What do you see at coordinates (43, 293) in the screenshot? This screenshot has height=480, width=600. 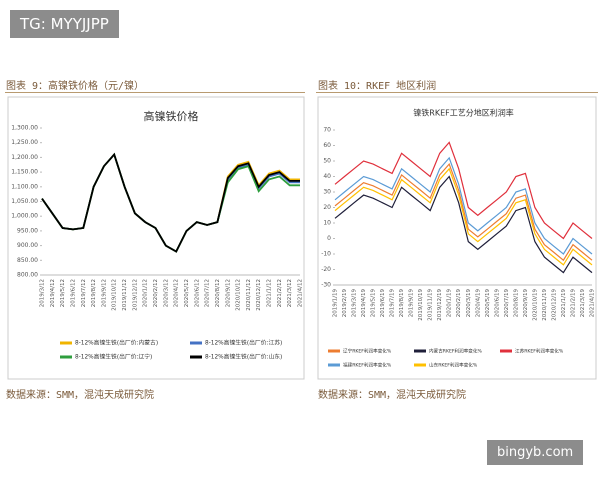 I see `x-tick-label: 2019/3/12` at bounding box center [43, 293].